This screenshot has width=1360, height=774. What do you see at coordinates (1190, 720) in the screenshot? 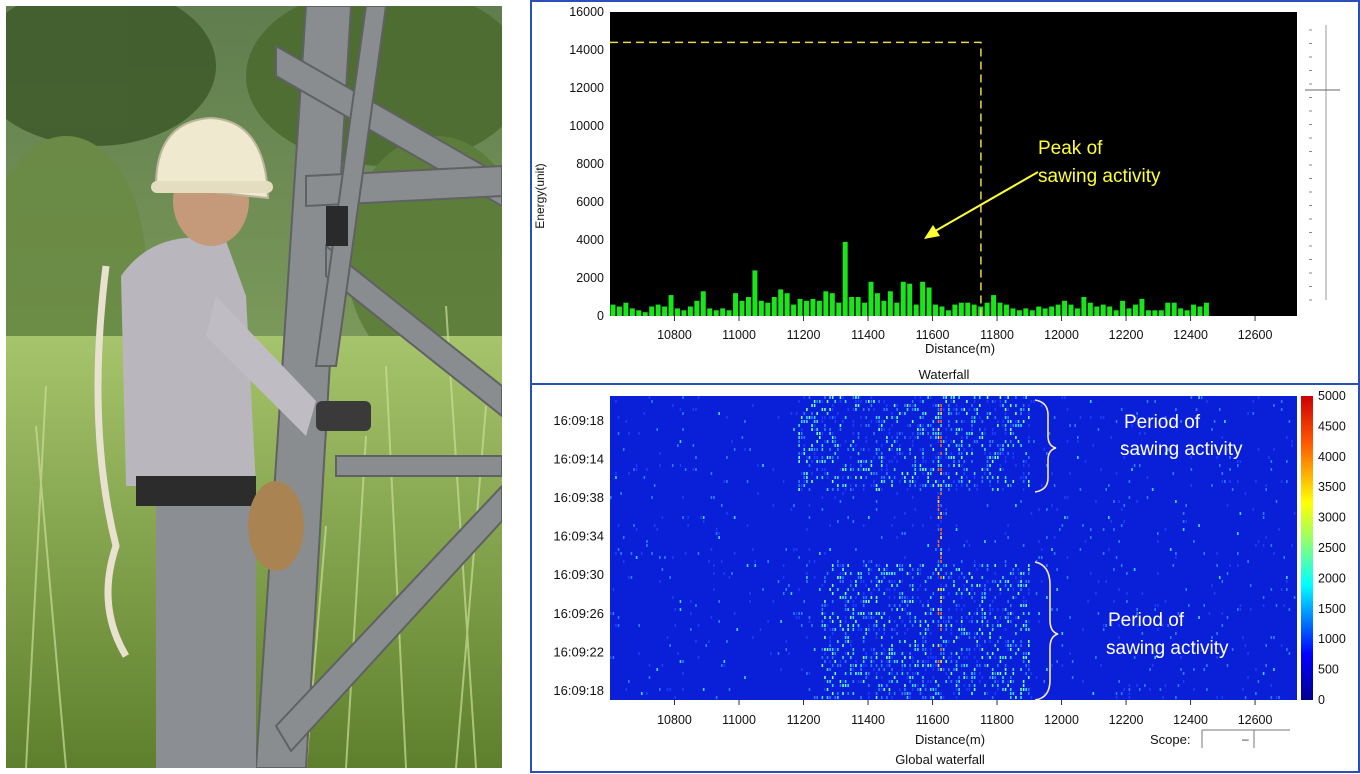
I see `heatmap-x-tick-label: 12400` at bounding box center [1190, 720].